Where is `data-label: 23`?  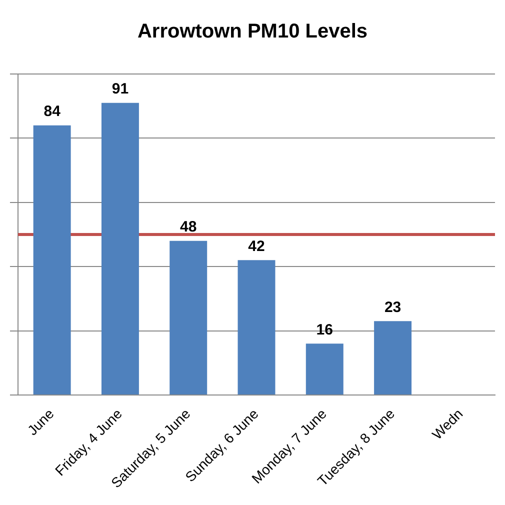 data-label: 23 is located at coordinates (393, 307).